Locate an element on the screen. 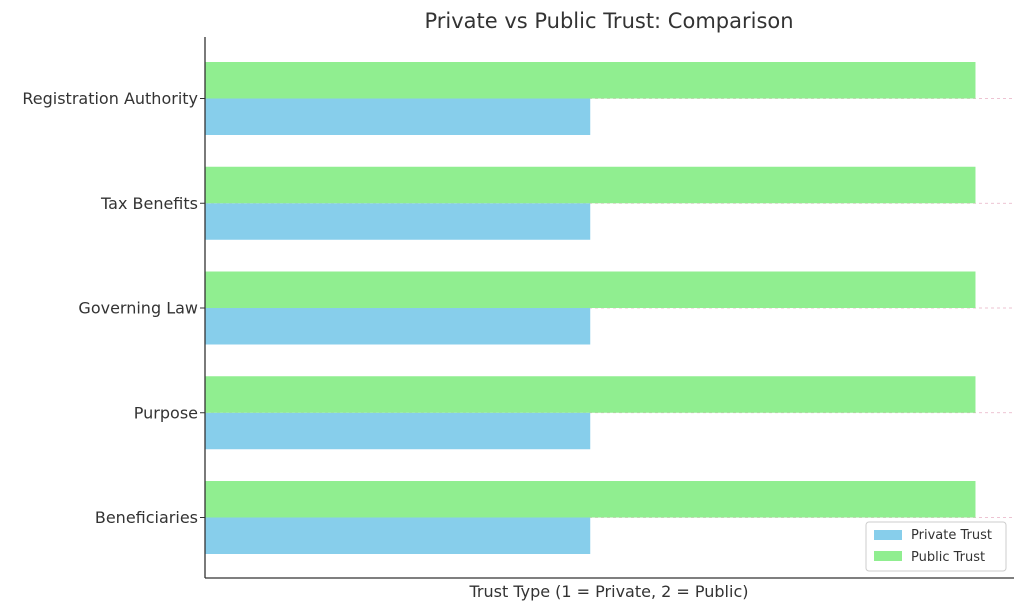  bar-public-trust-purpose is located at coordinates (590, 394).